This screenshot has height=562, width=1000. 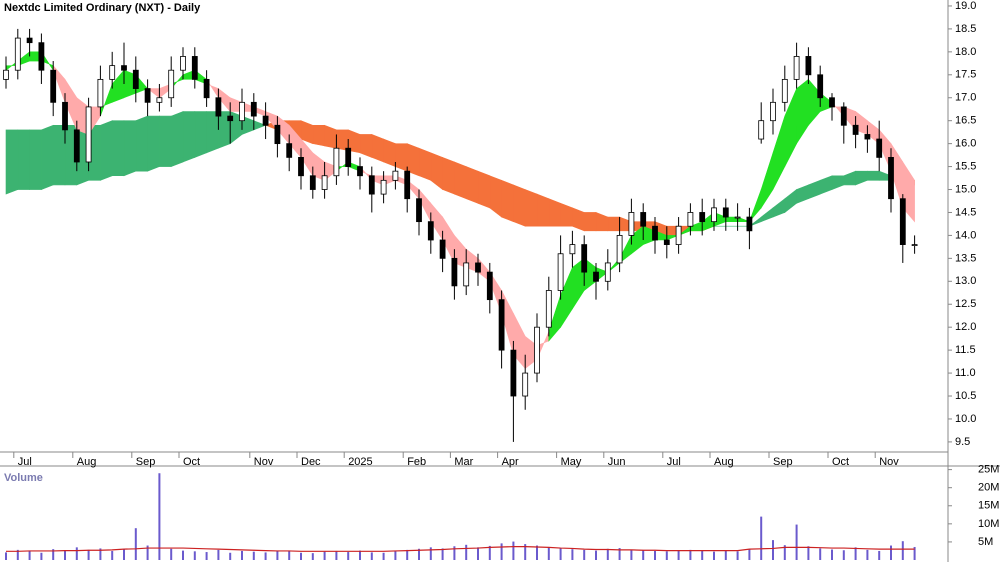 What do you see at coordinates (965, 373) in the screenshot?
I see `y-tick-label: 11.0` at bounding box center [965, 373].